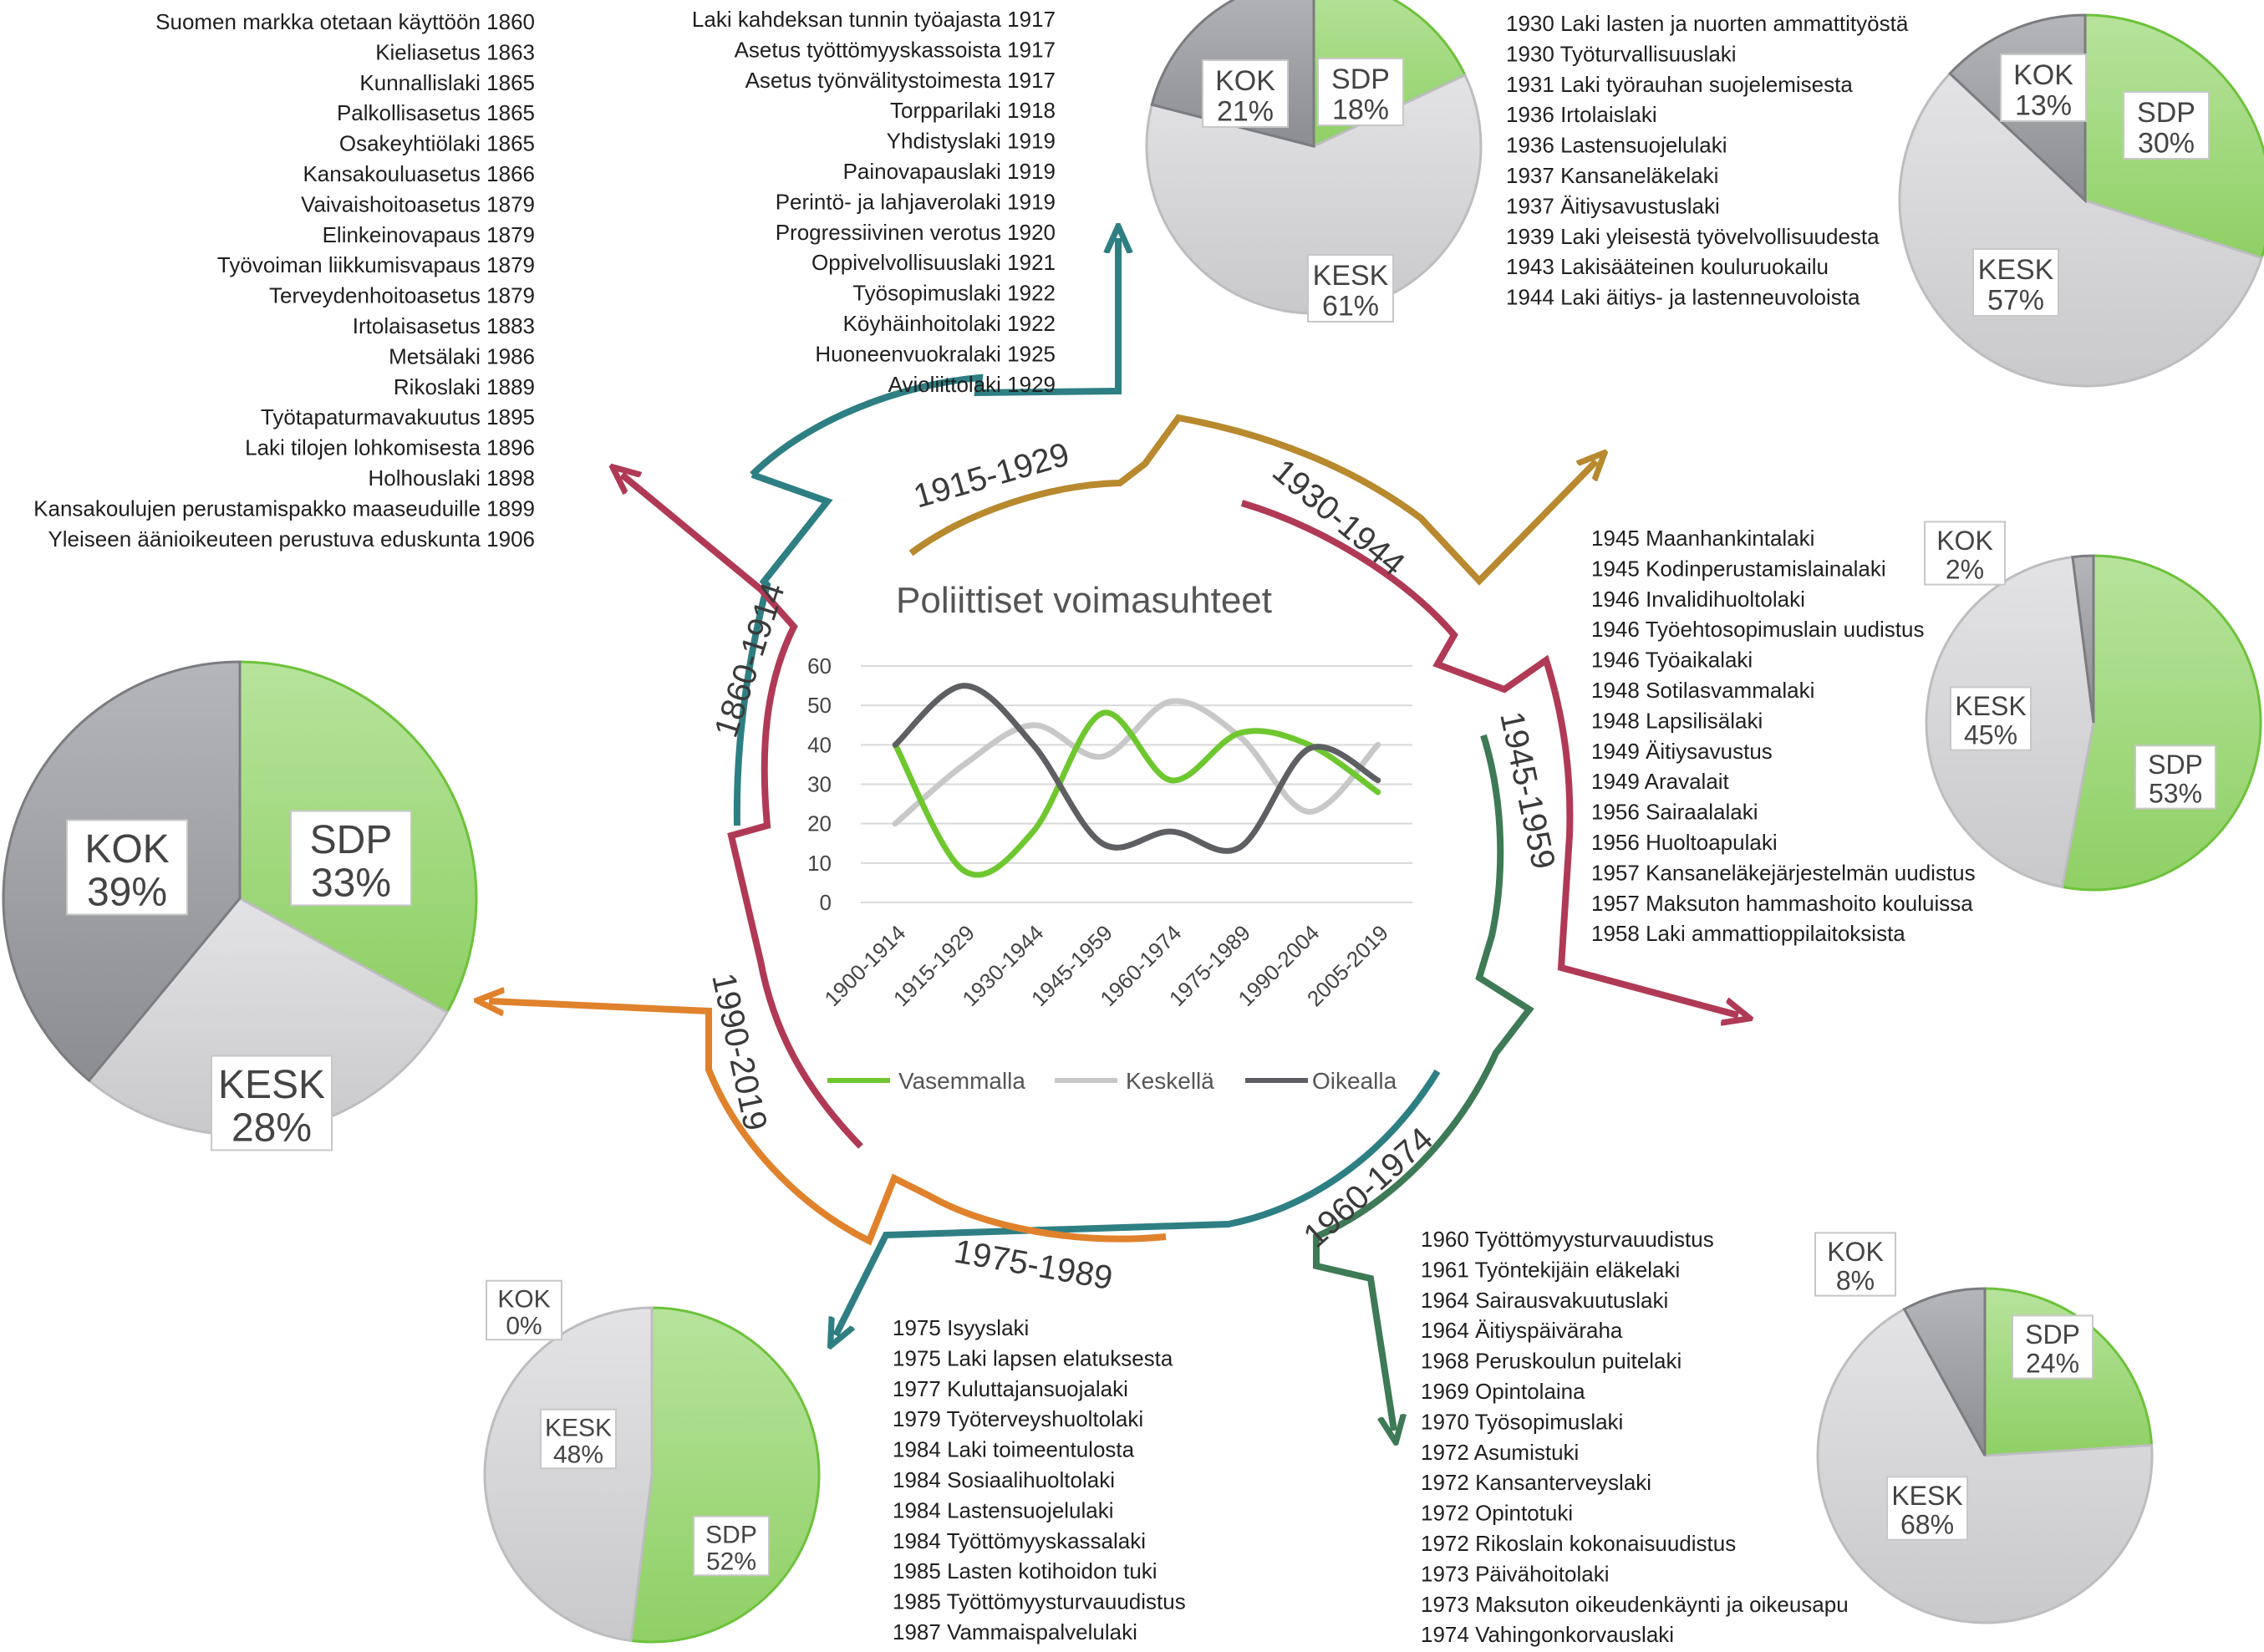  What do you see at coordinates (1703, 538) in the screenshot?
I see `law-item: 1945 Maanhankintalaki` at bounding box center [1703, 538].